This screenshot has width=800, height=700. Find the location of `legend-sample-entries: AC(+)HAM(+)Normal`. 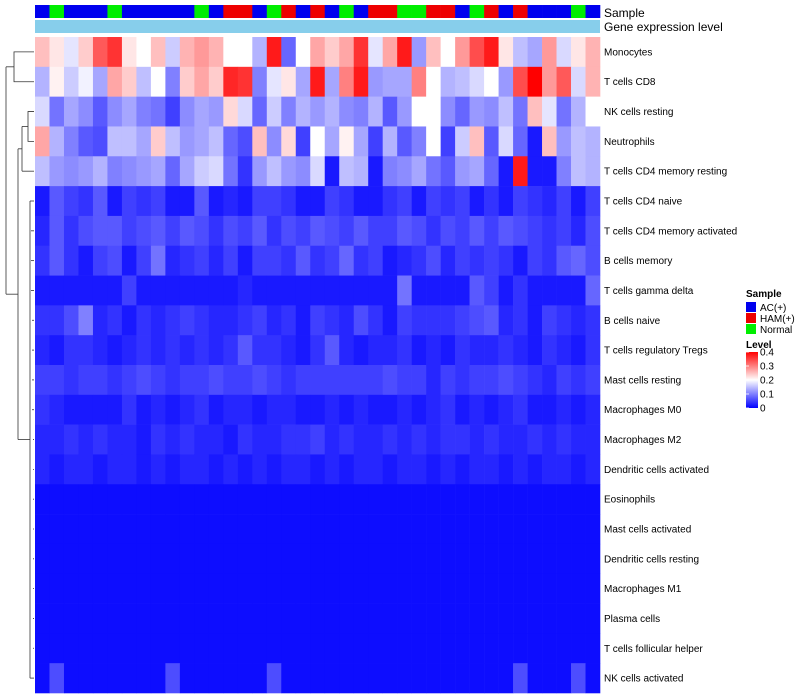

legend-sample-entries: AC(+)HAM(+)Normal is located at coordinates (770, 319).